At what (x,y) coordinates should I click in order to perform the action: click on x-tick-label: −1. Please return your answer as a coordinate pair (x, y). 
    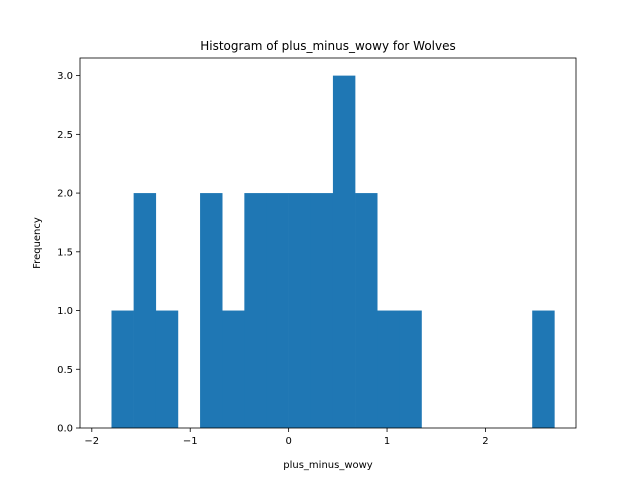
    Looking at the image, I should click on (190, 441).